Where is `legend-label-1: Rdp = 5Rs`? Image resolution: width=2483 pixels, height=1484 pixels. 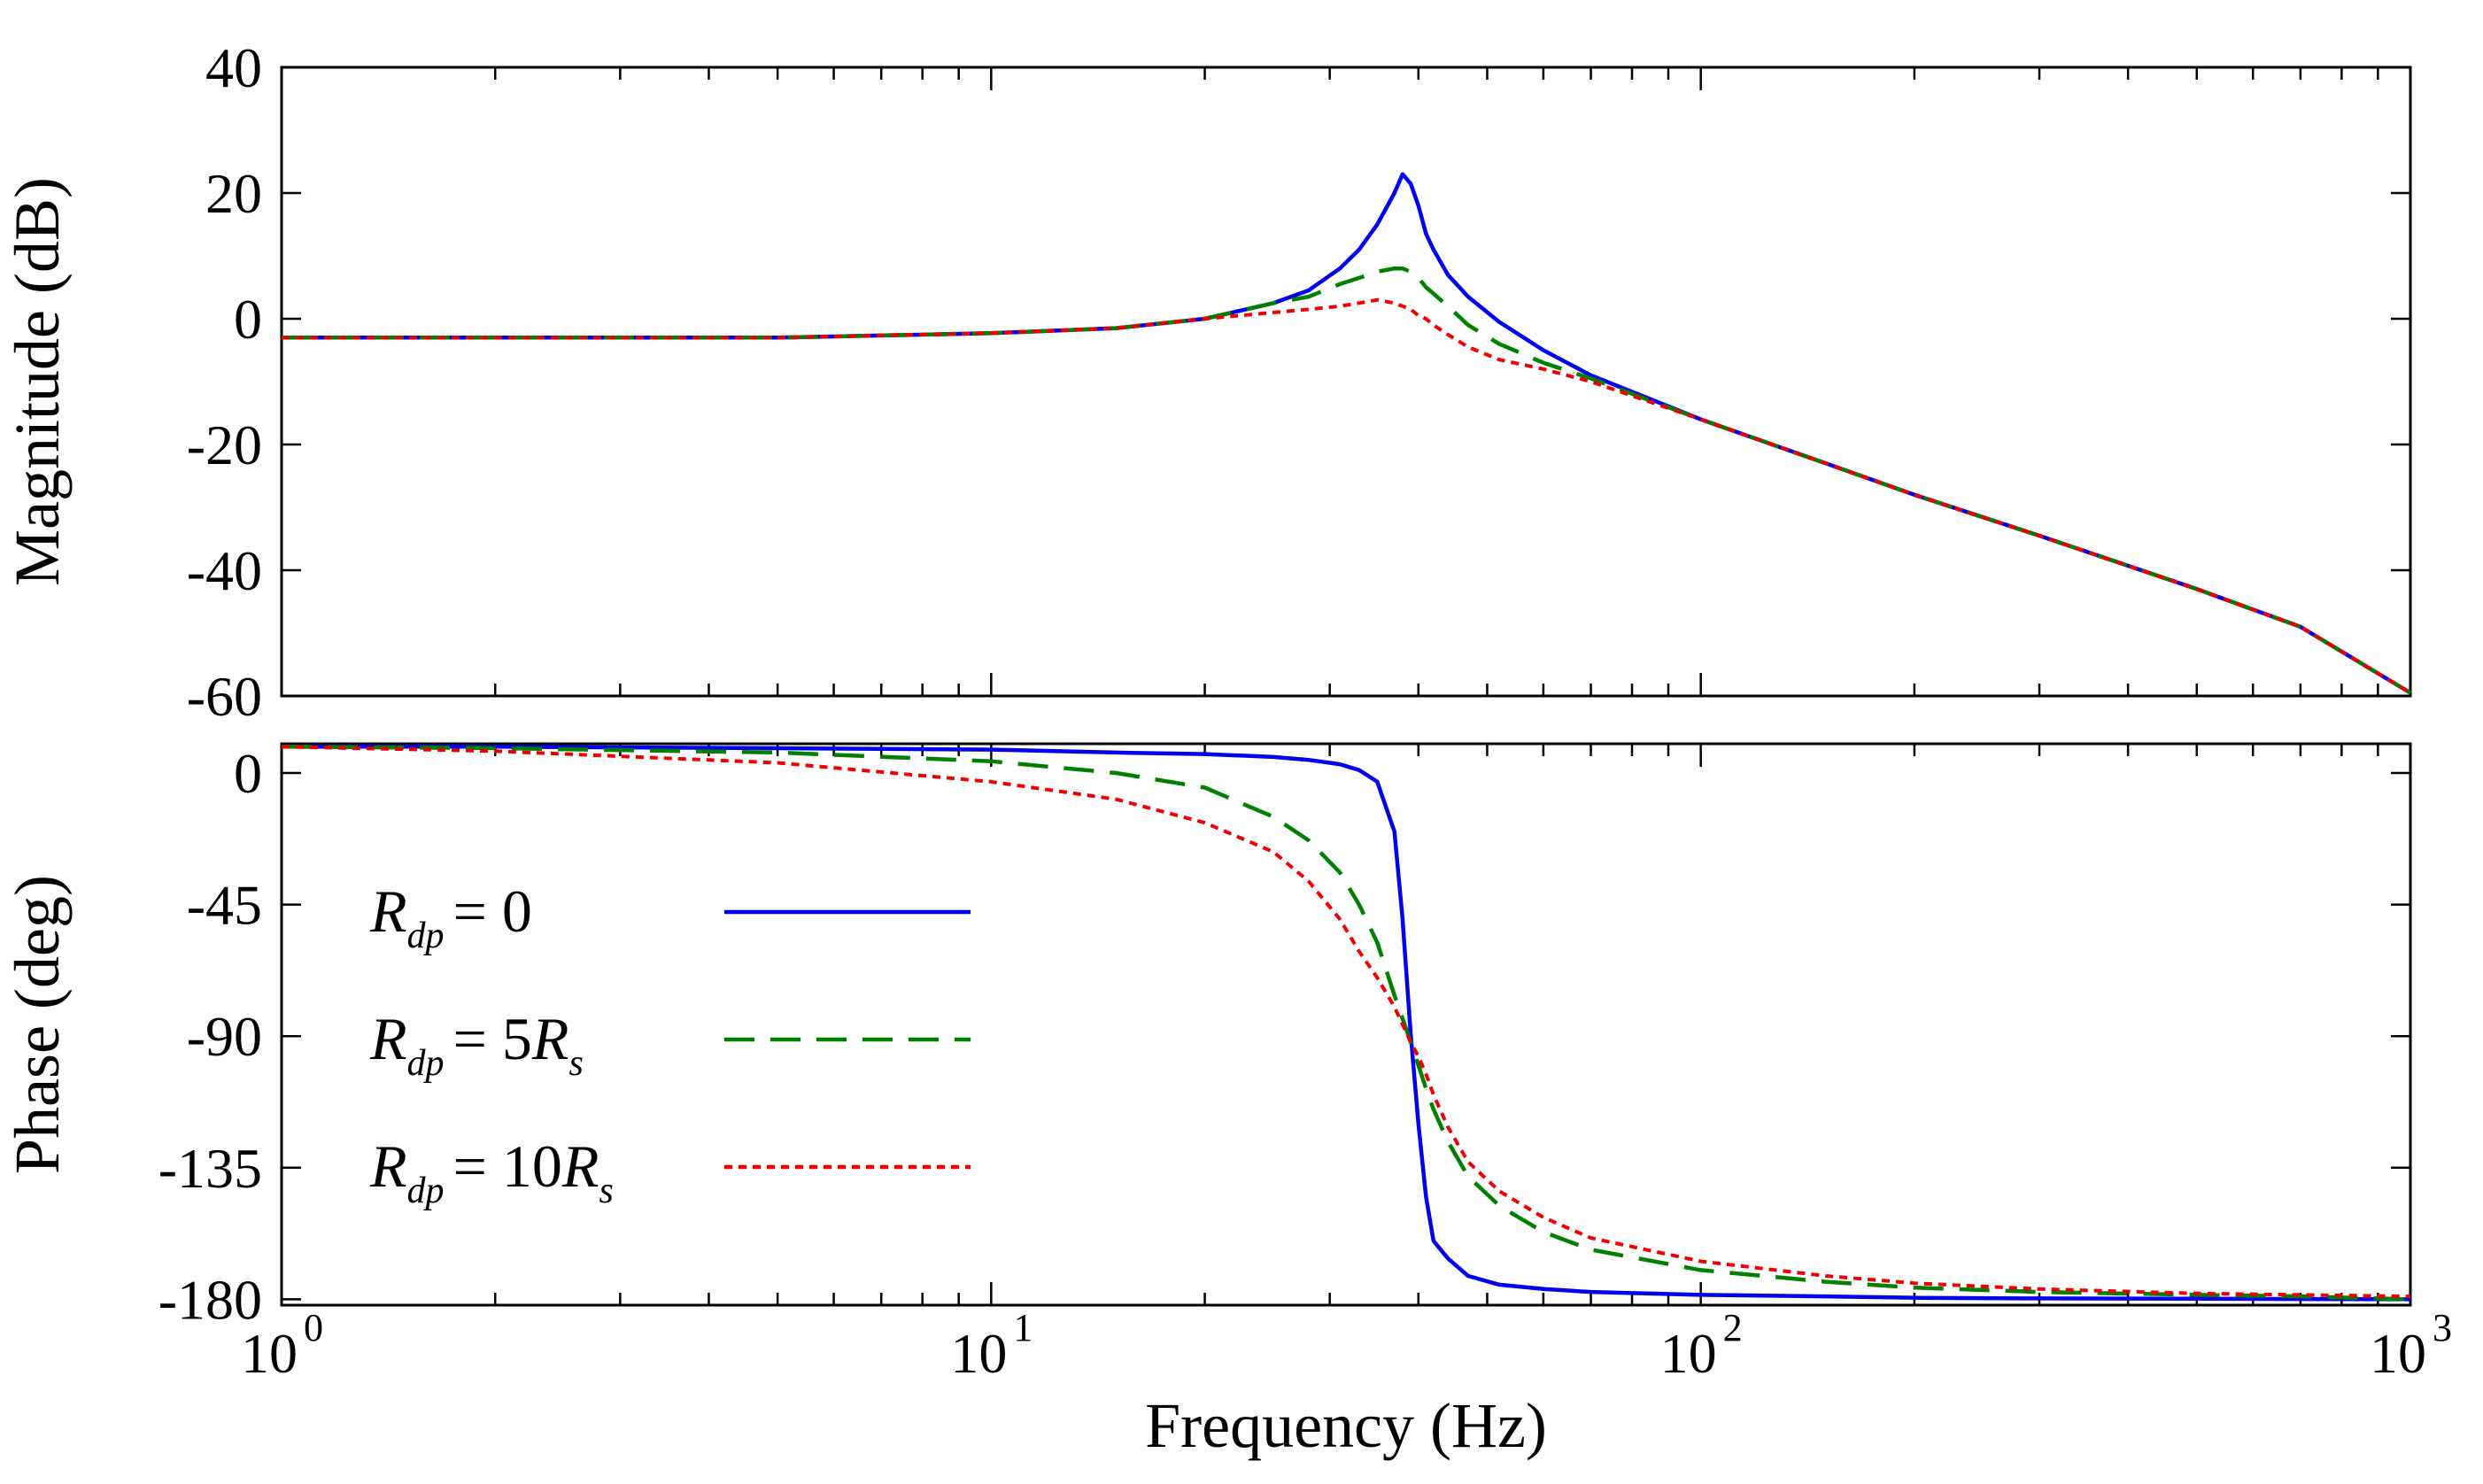 legend-label-1: Rdp = 5Rs is located at coordinates (476, 1044).